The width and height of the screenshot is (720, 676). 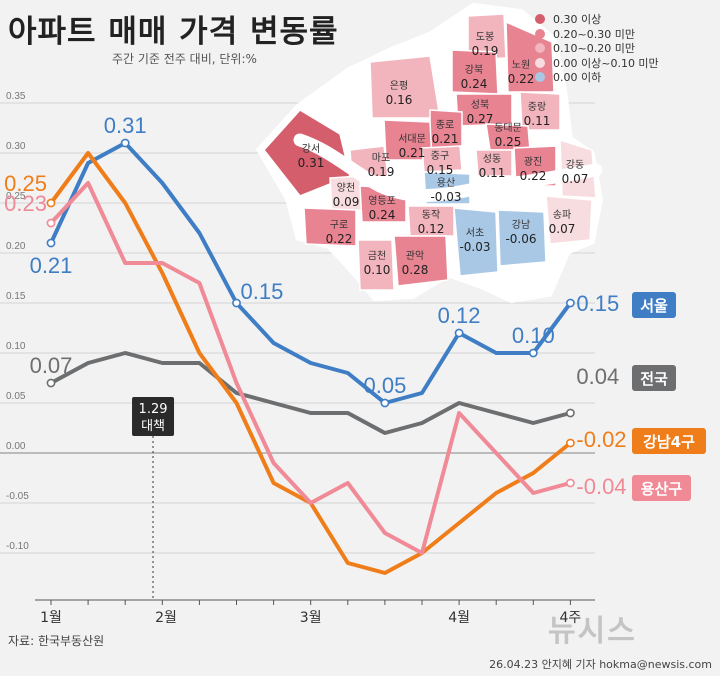 What do you see at coordinates (537, 121) in the screenshot?
I see `map-district-value: 0.11` at bounding box center [537, 121].